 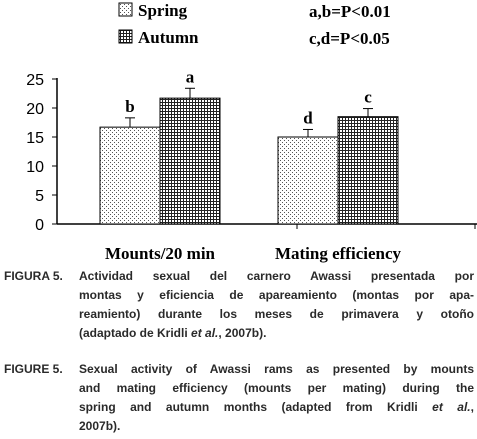 I want to click on significance-letter: c, so click(x=368, y=97).